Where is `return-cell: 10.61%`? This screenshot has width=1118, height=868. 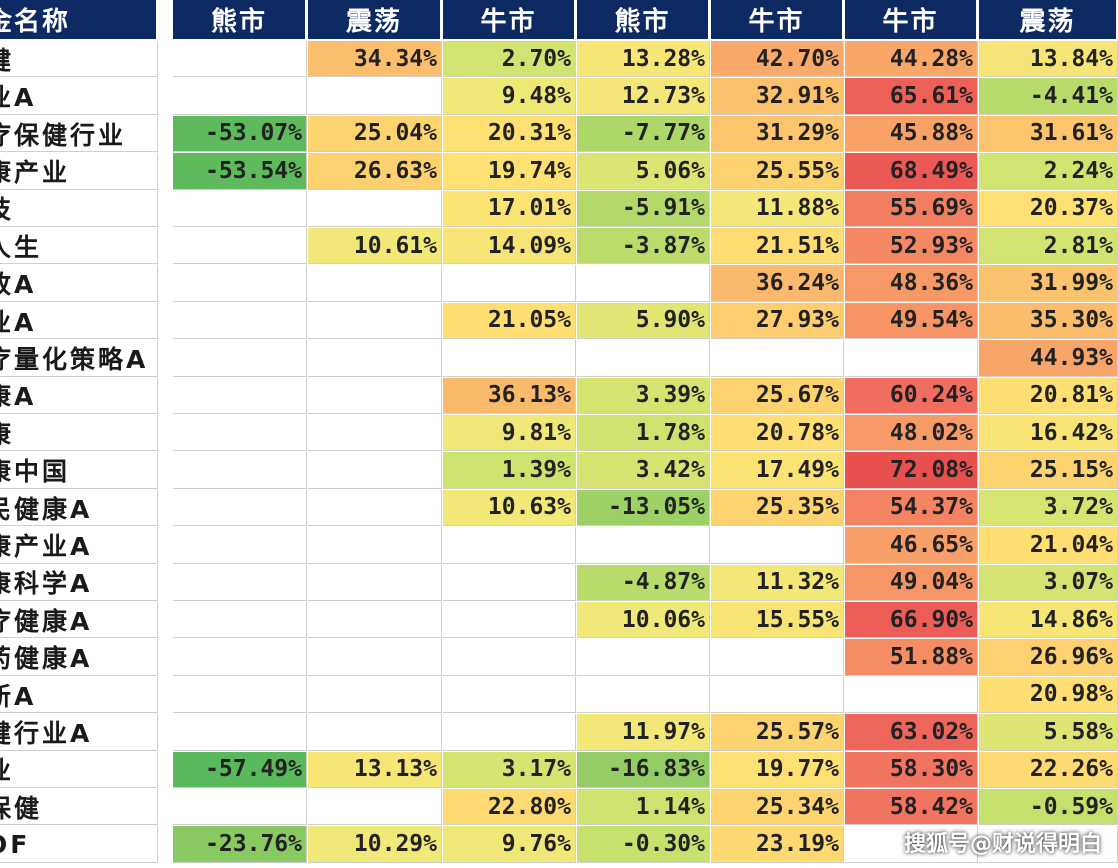
return-cell: 10.61% is located at coordinates (375, 246).